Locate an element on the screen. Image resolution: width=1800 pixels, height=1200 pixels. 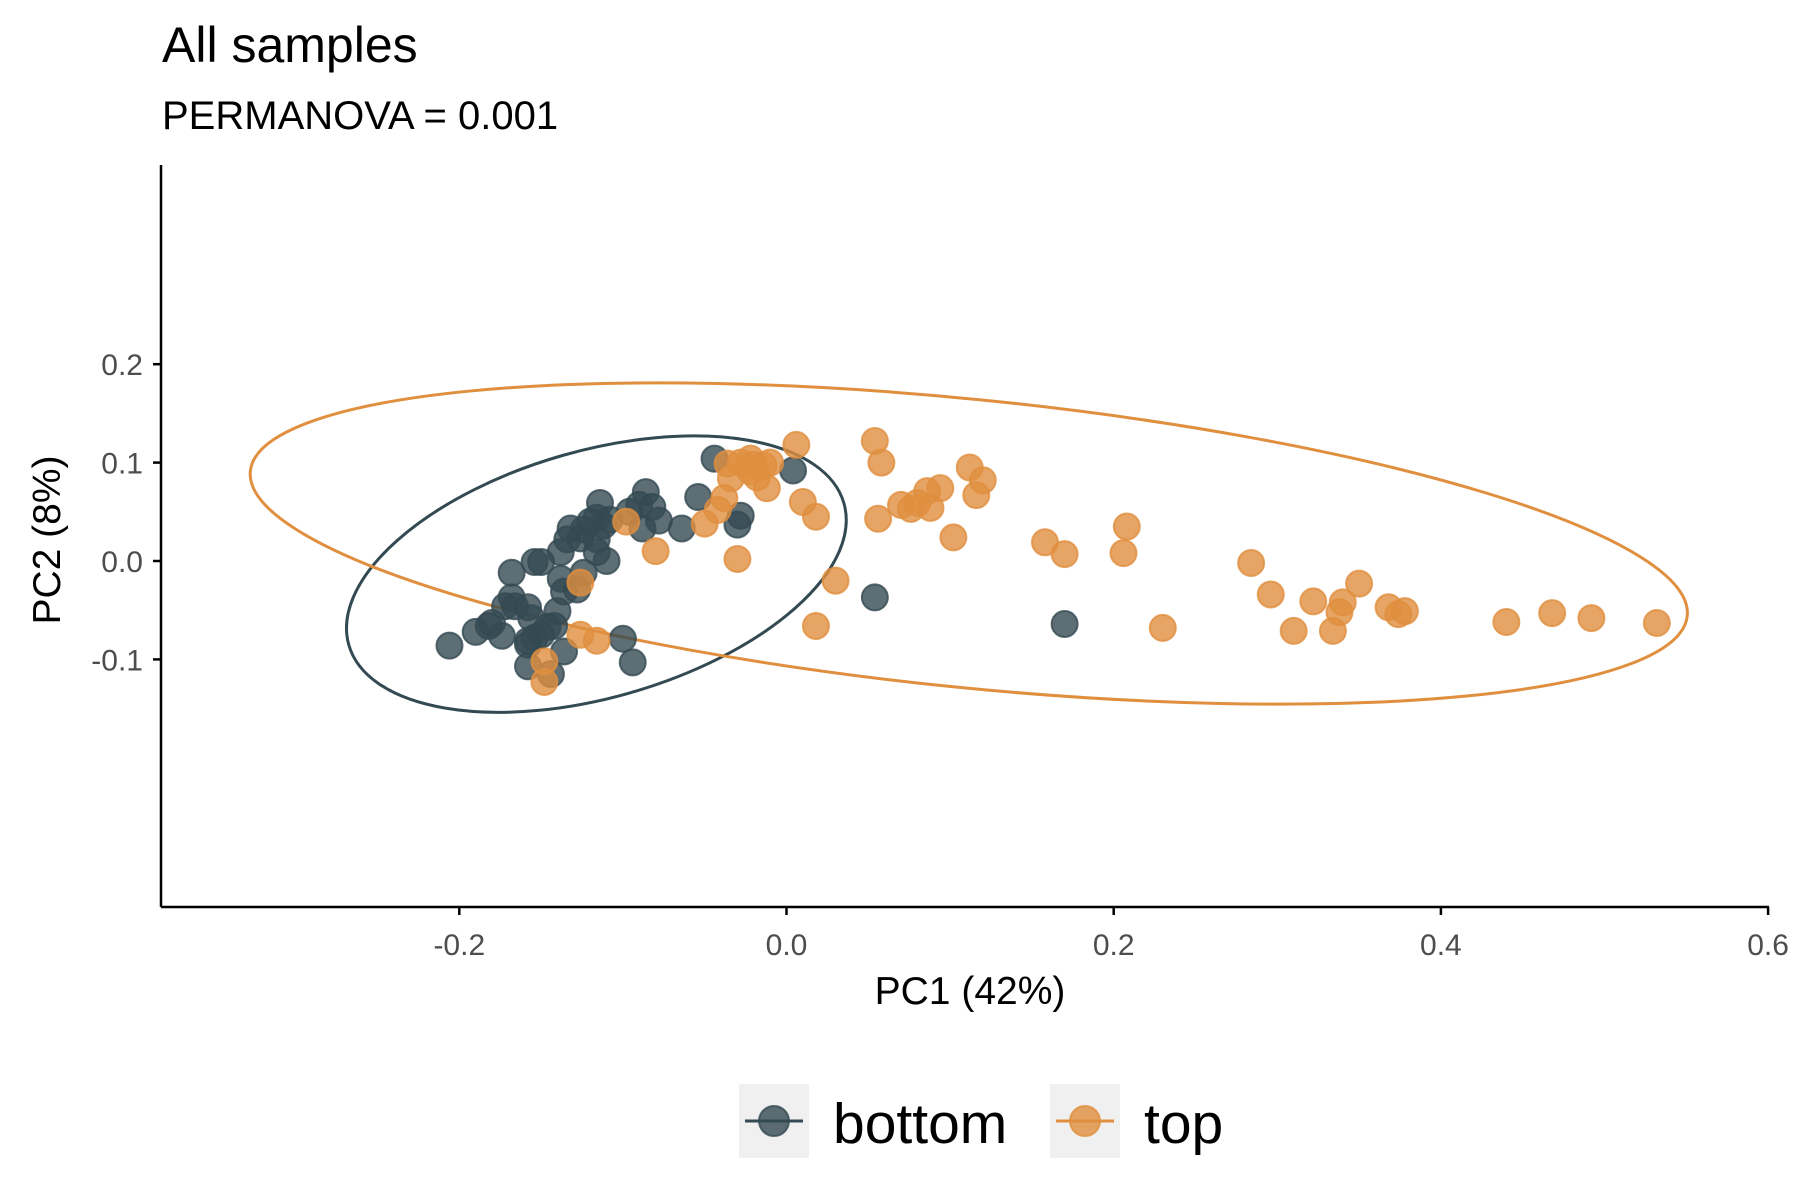
legend-key-top-point is located at coordinates (1085, 1121).